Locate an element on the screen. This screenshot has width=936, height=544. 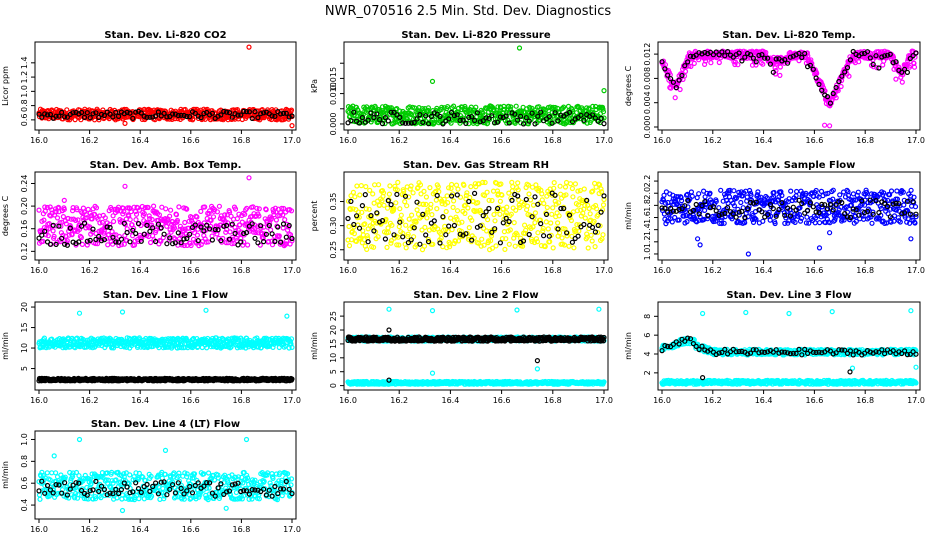
panel-title: Stan. Dev. Amb. Box Temp. is located at coordinates (166, 165).